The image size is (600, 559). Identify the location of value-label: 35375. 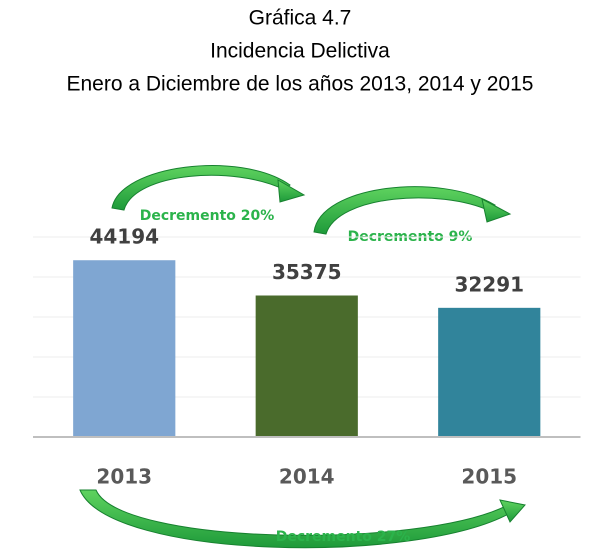
(307, 272).